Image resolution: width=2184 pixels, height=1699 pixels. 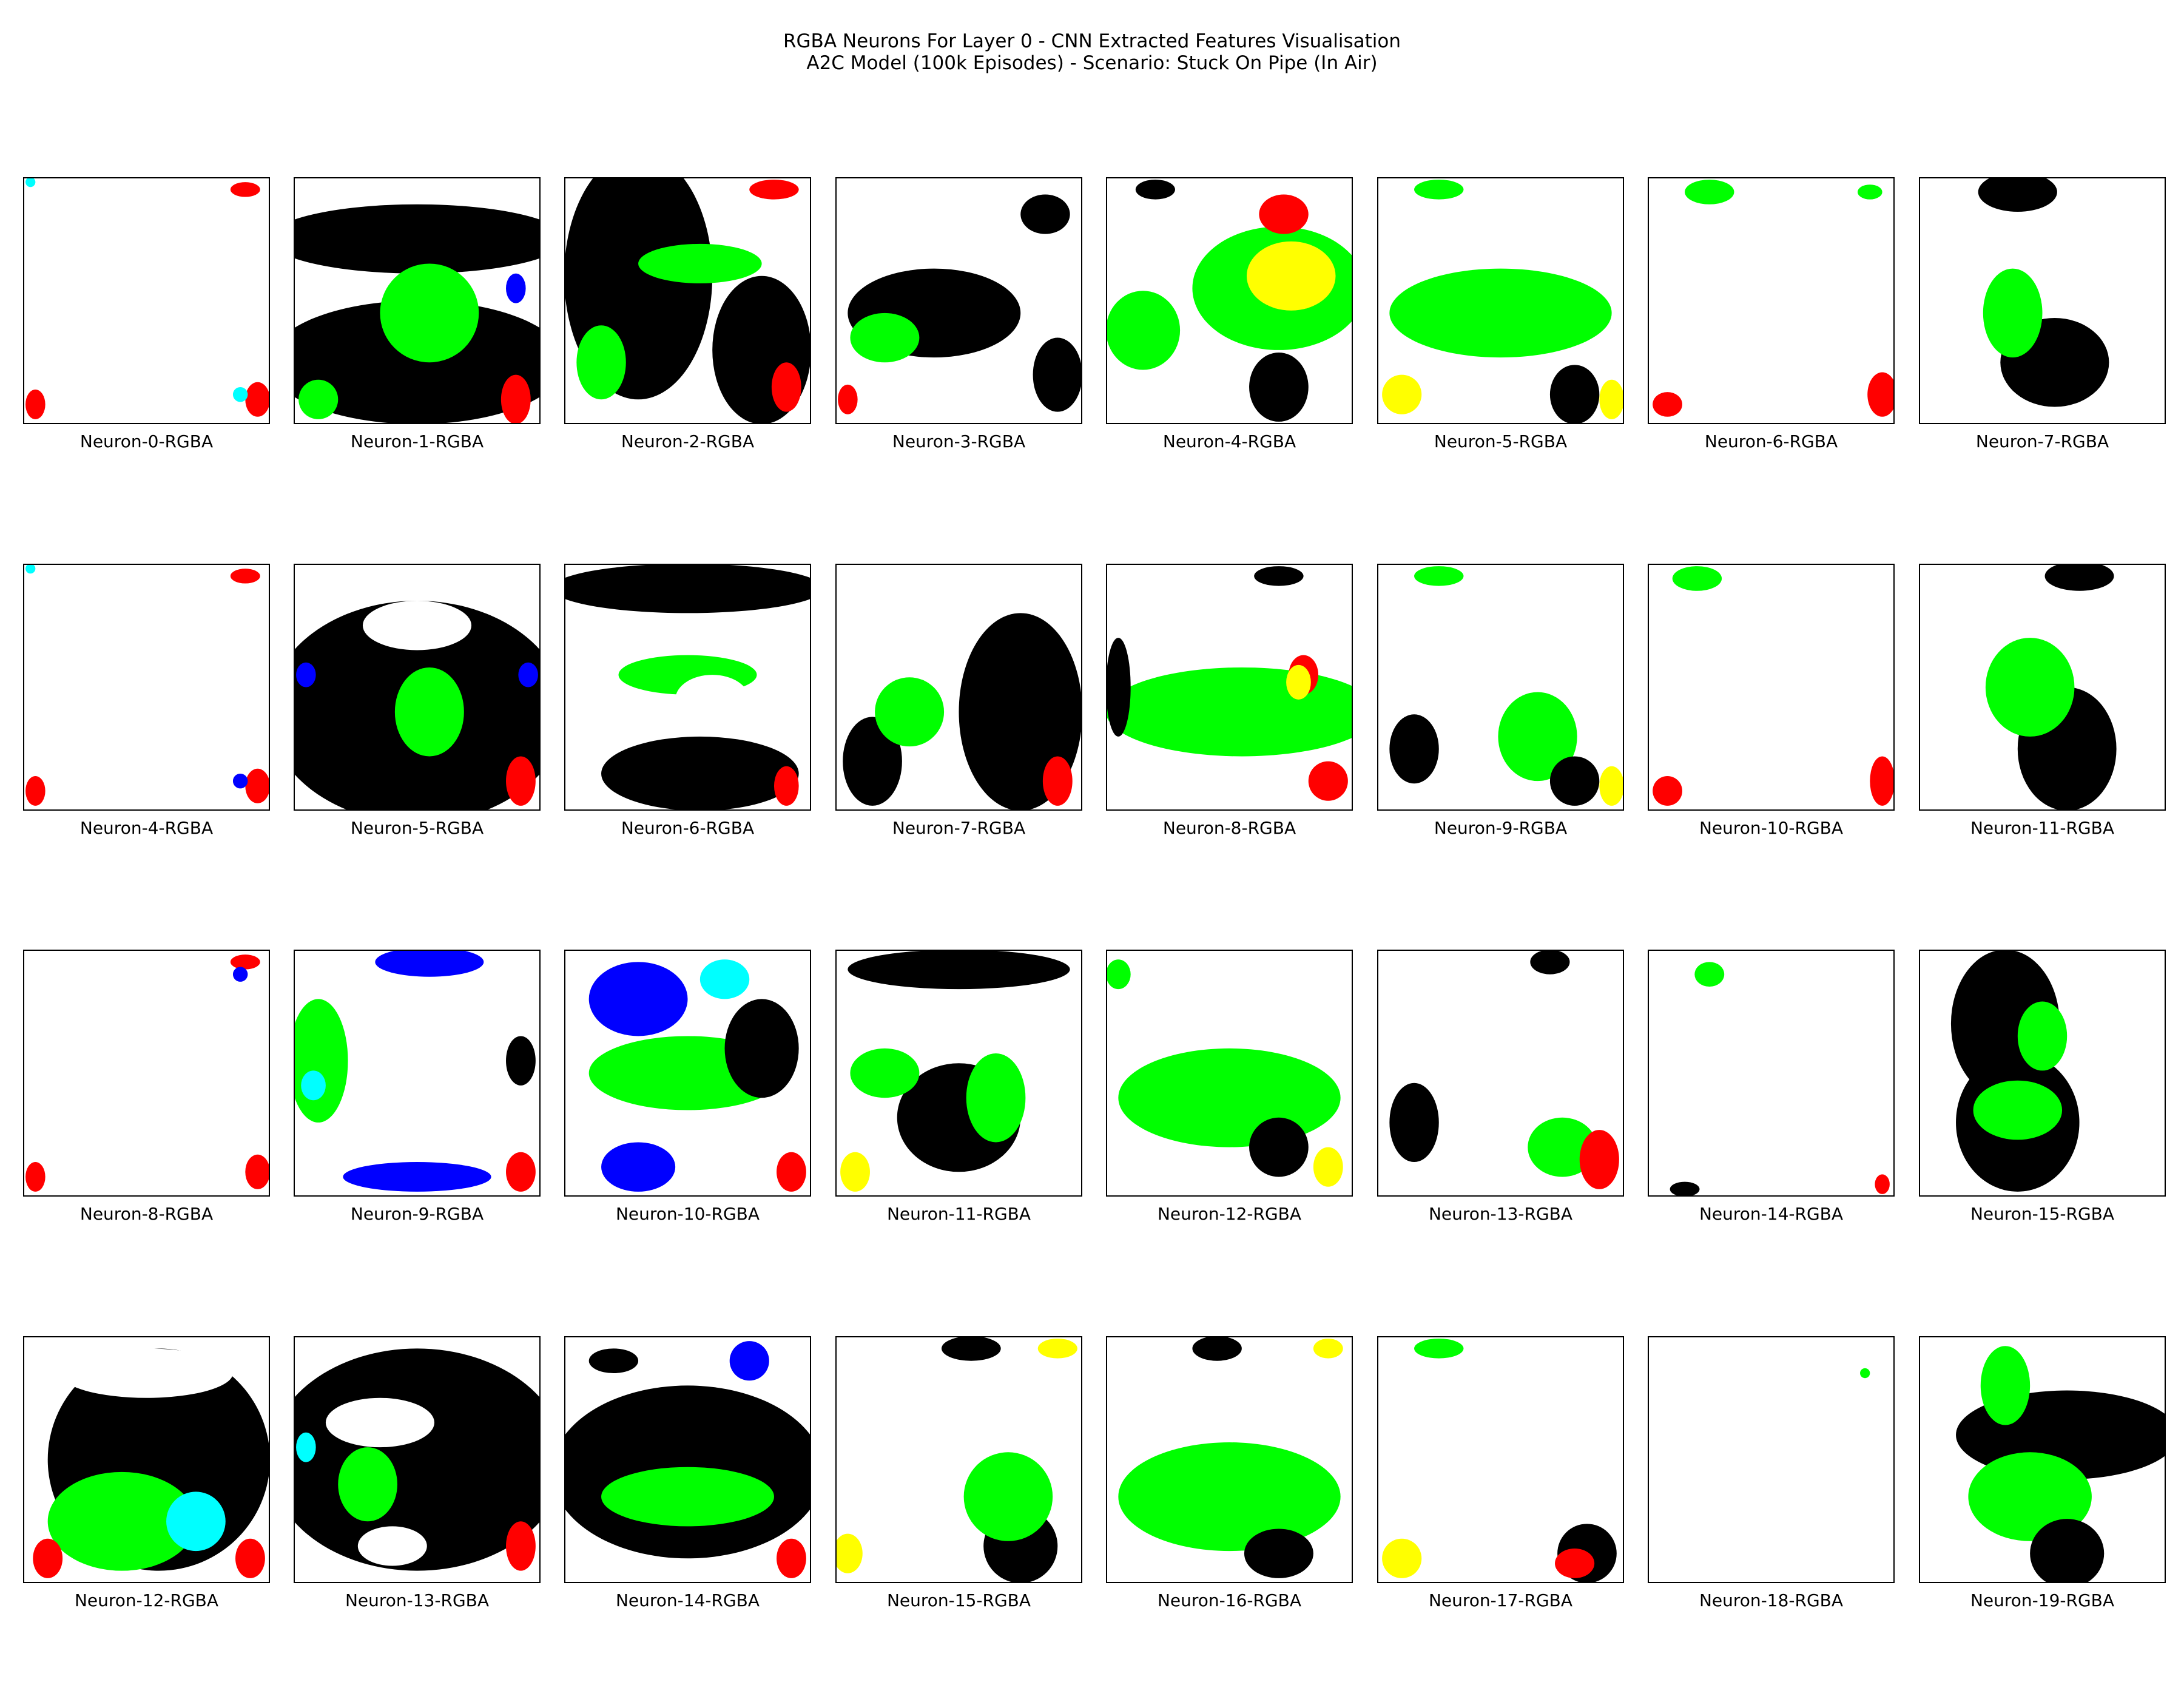 What do you see at coordinates (1501, 828) in the screenshot?
I see `panel-label: Neuron-9-RGBA` at bounding box center [1501, 828].